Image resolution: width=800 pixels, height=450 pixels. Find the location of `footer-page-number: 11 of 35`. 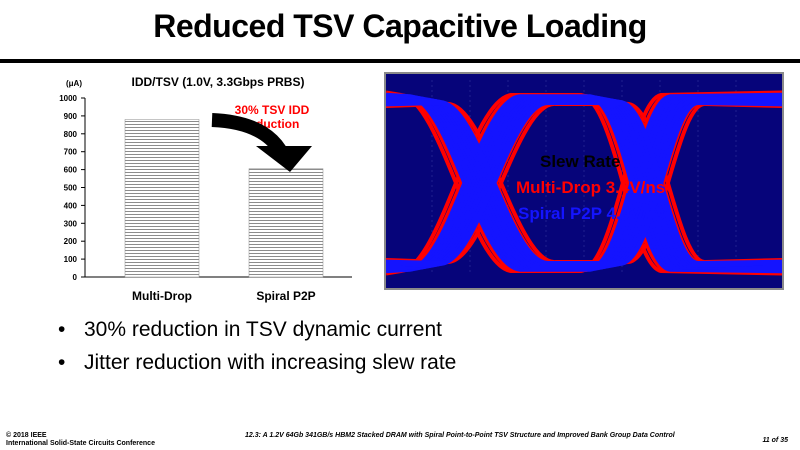

footer-page-number: 11 of 35 is located at coordinates (775, 440).